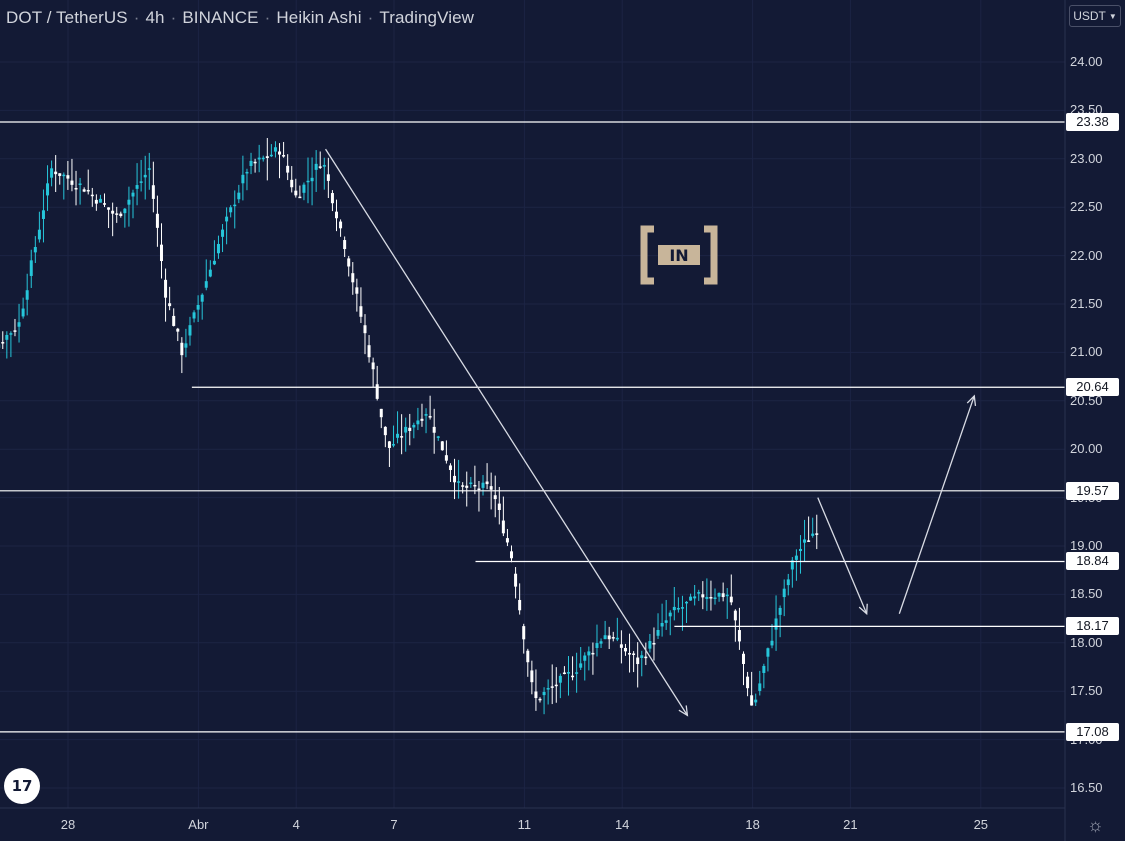 This screenshot has height=841, width=1125. What do you see at coordinates (1092, 387) in the screenshot?
I see `level-price-label: 20.64` at bounding box center [1092, 387].